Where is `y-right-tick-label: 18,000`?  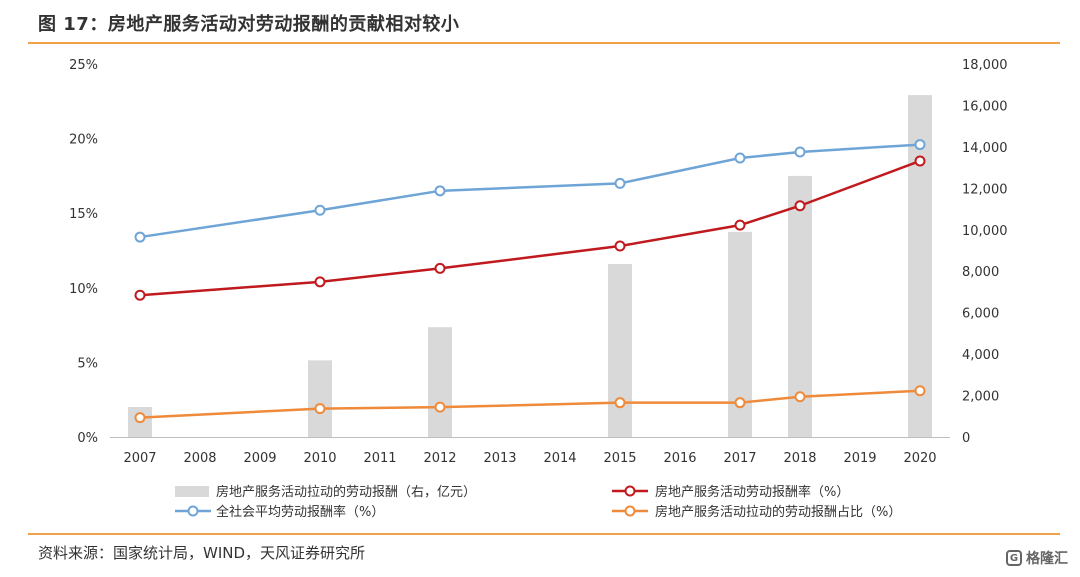 y-right-tick-label: 18,000 is located at coordinates (985, 65).